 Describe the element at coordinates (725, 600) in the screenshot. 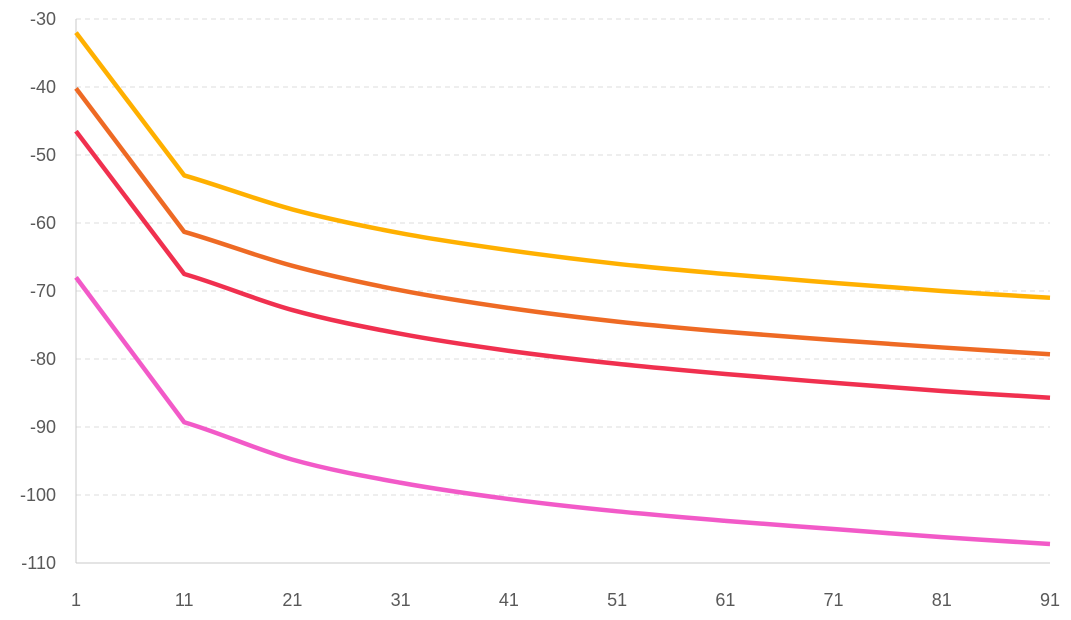

I see `x-tick-label: 61` at that location.